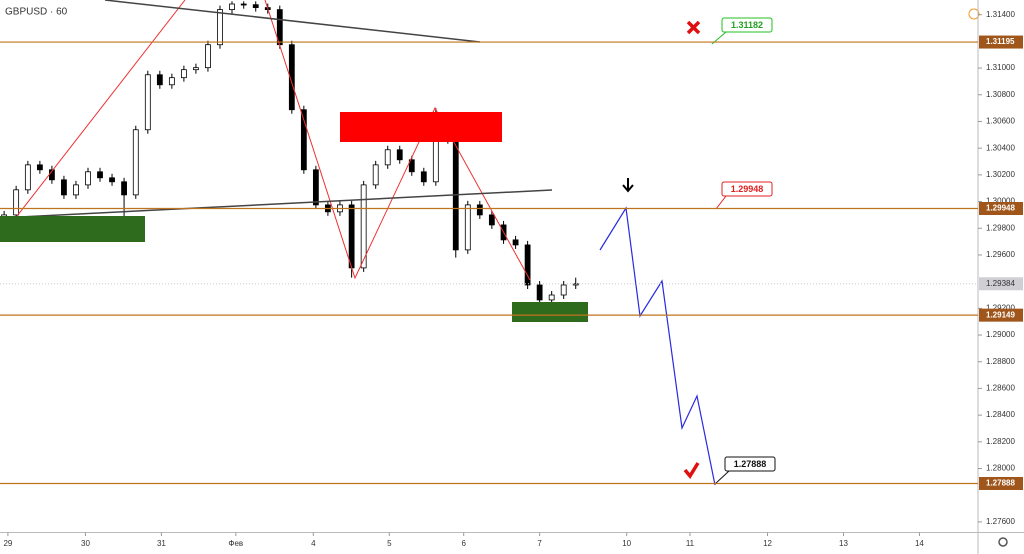 The image size is (1024, 554). Describe the element at coordinates (628, 185) in the screenshot. I see `down-arrow` at that location.